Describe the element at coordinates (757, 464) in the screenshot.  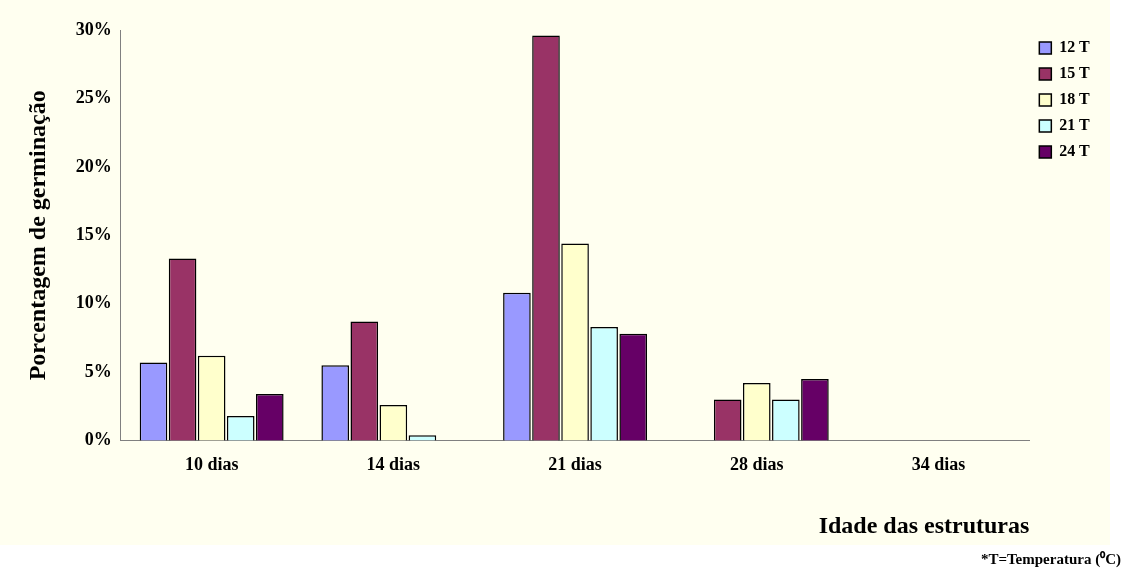
I see `x-tick-label: 28 dias` at that location.